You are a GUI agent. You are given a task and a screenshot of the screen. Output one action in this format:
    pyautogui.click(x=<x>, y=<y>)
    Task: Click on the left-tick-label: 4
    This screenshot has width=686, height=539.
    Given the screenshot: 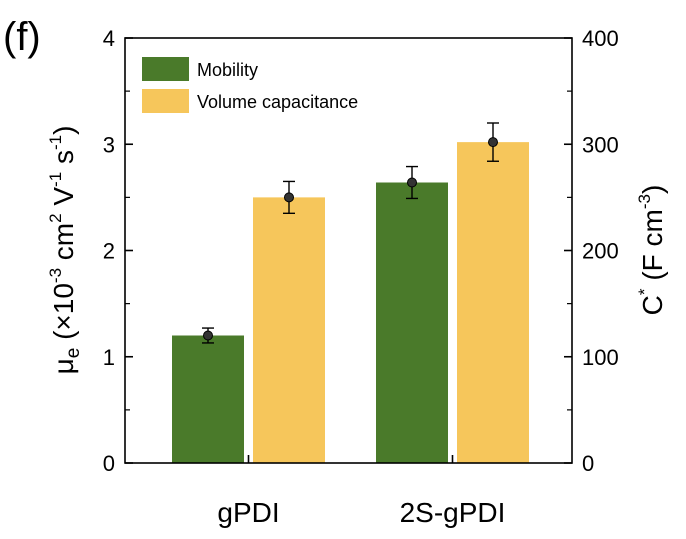 What is the action you would take?
    pyautogui.click(x=109, y=38)
    